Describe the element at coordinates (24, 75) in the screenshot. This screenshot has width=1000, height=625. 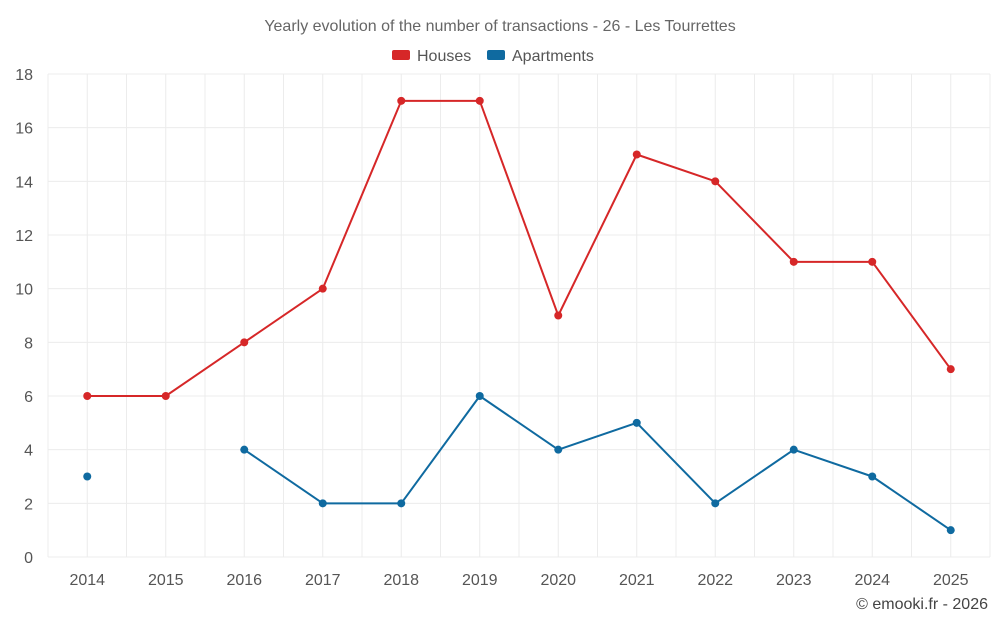
I see `y-tick-label: 18` at that location.